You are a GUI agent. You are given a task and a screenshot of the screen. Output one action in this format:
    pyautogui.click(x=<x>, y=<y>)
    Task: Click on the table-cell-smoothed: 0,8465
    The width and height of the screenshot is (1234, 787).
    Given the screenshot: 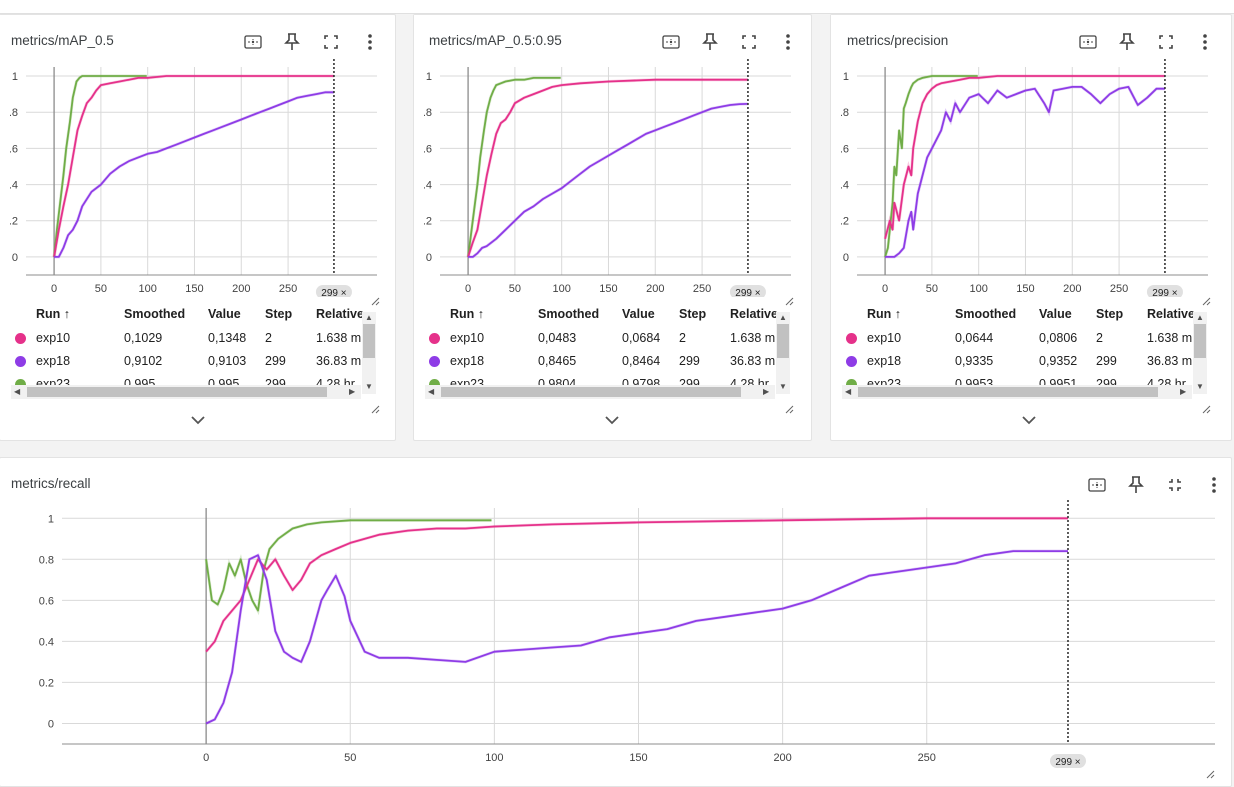 What is the action you would take?
    pyautogui.click(x=557, y=361)
    